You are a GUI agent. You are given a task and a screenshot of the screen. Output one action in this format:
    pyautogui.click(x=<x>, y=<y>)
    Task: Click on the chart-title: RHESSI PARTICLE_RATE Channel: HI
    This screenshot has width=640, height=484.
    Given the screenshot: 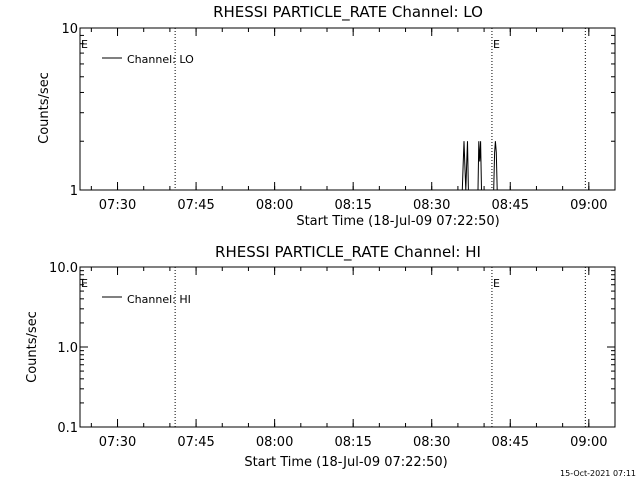 What is the action you would take?
    pyautogui.click(x=348, y=252)
    